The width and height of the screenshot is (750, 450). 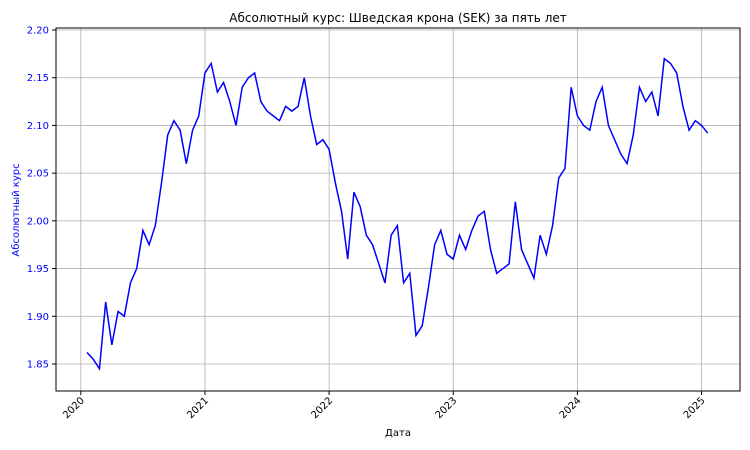 What do you see at coordinates (198, 408) in the screenshot?
I see `x-tick-label: 2021` at bounding box center [198, 408].